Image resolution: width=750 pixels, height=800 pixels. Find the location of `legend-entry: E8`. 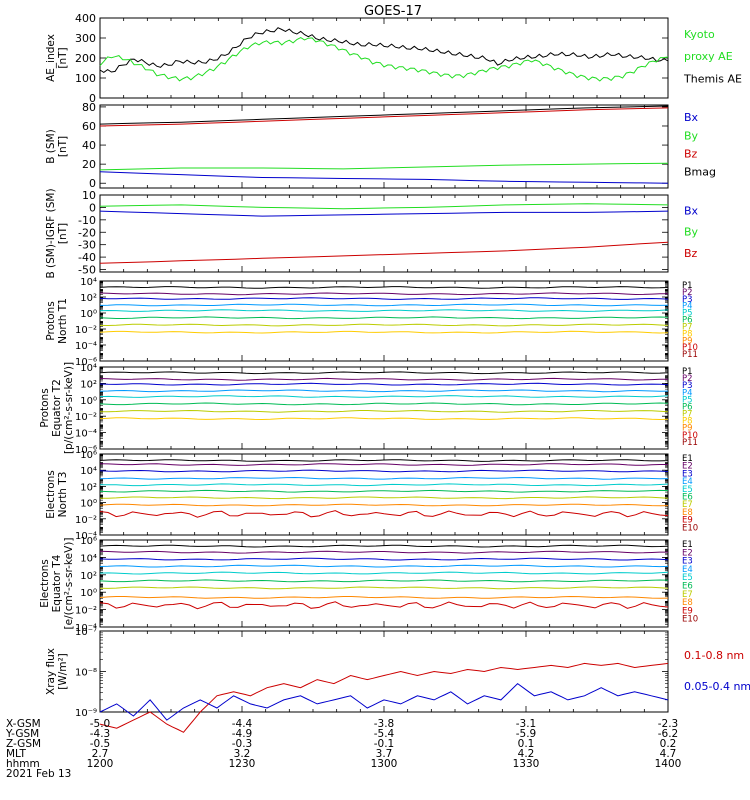

legend-entry: E8 is located at coordinates (687, 603).